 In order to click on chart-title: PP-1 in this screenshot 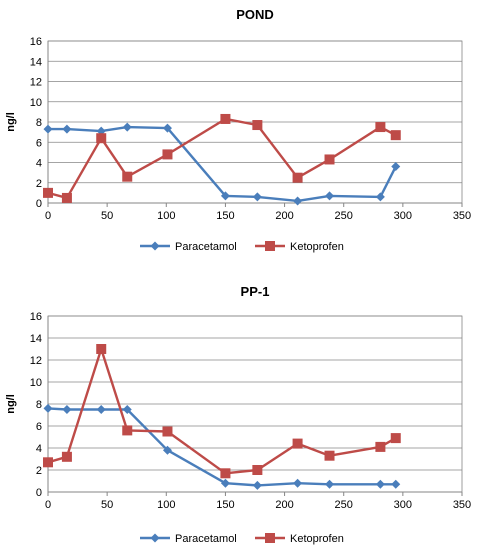, I will do `click(255, 291)`.